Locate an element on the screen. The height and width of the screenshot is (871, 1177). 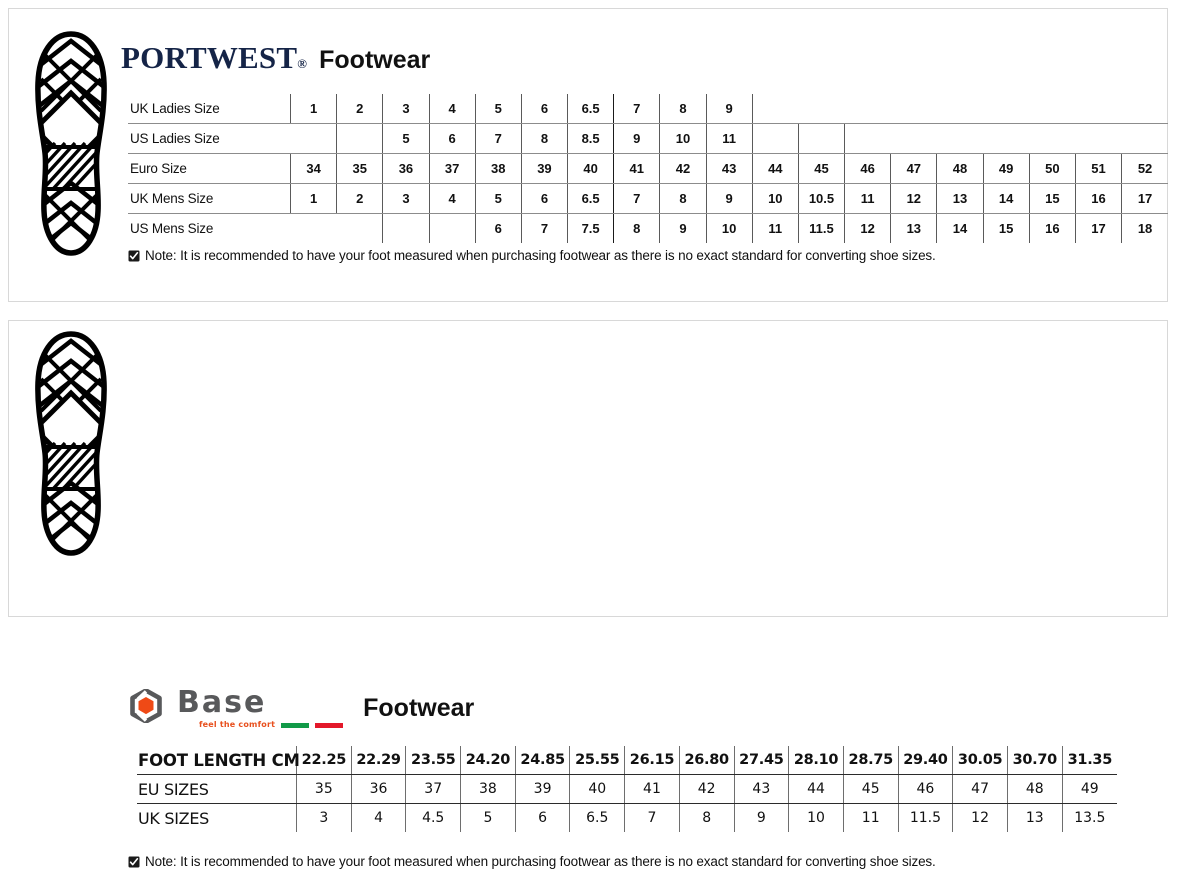
cell: 45 is located at coordinates (821, 168).